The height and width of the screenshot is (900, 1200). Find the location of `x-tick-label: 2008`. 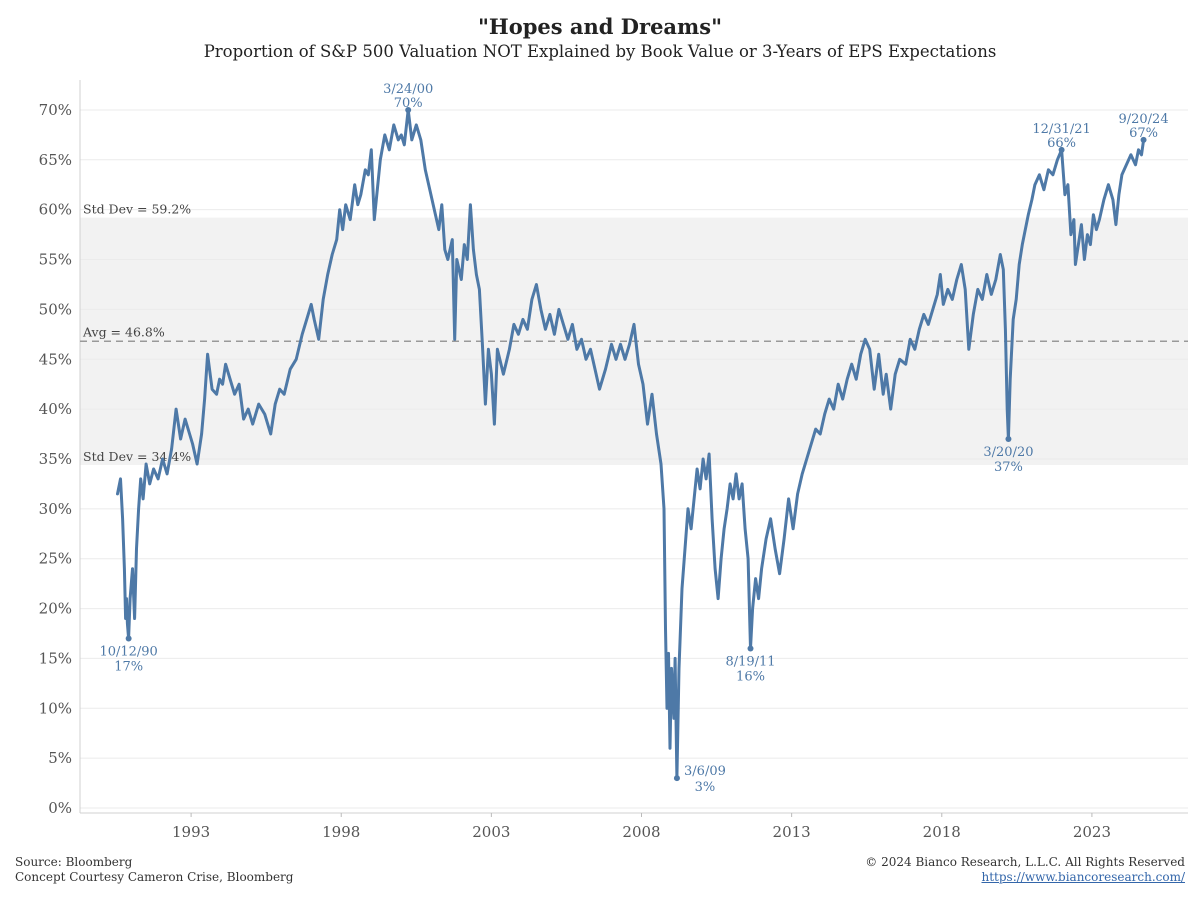

x-tick-label: 2008 is located at coordinates (641, 832).